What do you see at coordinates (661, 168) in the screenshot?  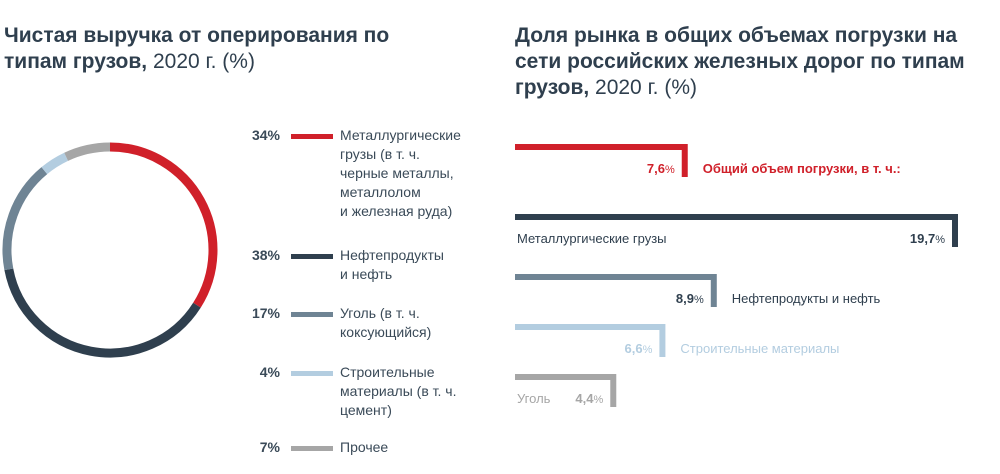 I see `bar-value-label: 7,6%` at bounding box center [661, 168].